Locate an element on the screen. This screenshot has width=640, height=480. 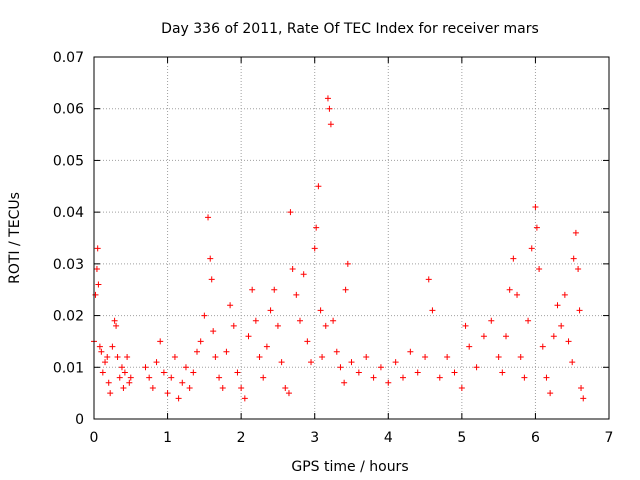
x-tick-labels: 0 1 2 3 4 5 6 7 is located at coordinates (352, 438).